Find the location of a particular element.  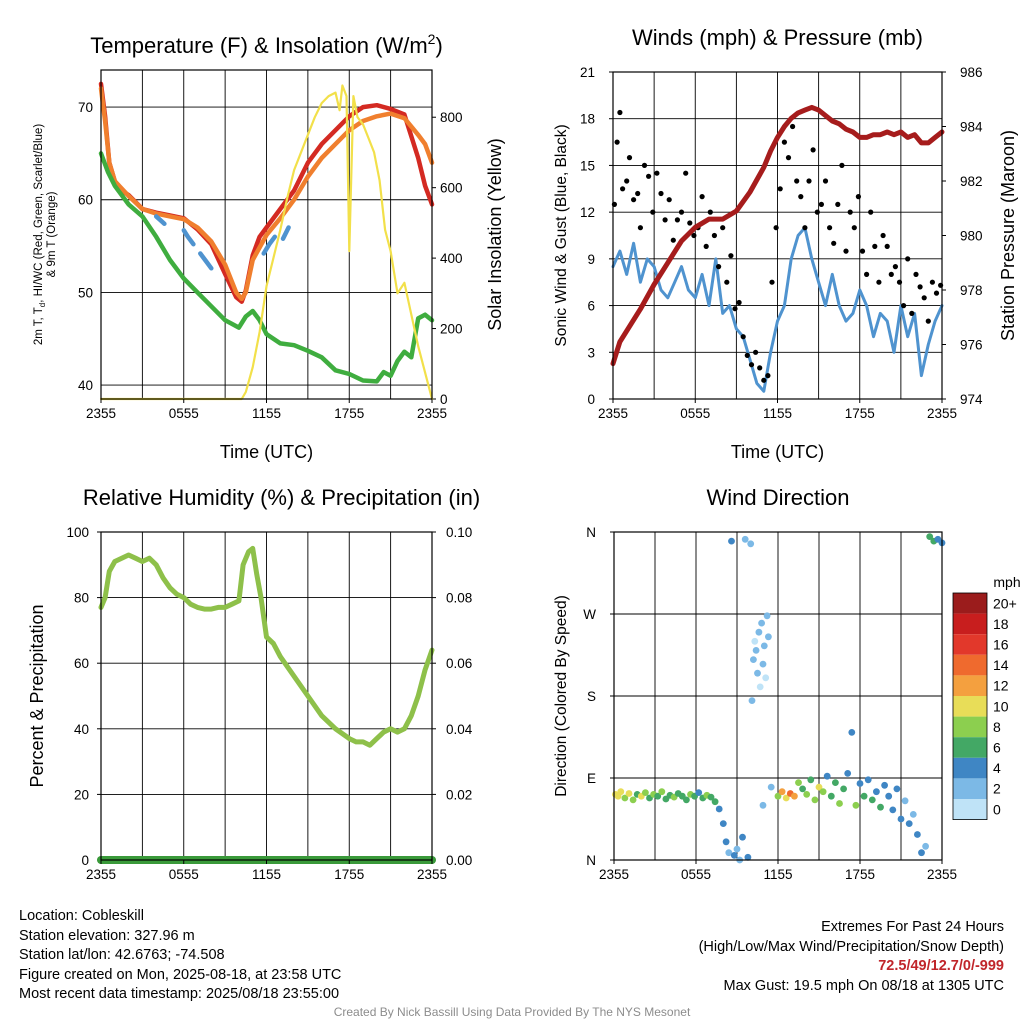

latlon-text: Station lat/lon: 42.6763; -74.508 is located at coordinates (122, 955).